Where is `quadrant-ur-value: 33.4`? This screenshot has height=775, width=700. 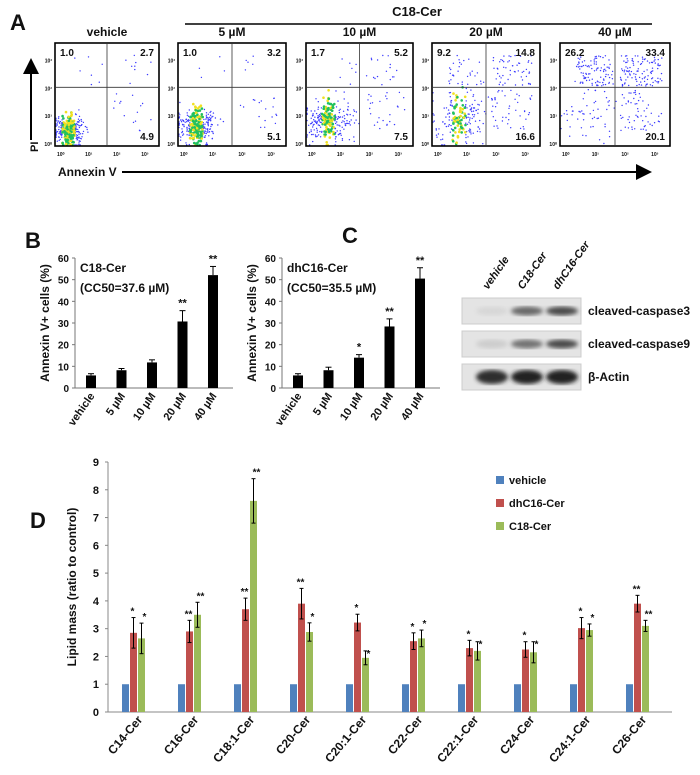 quadrant-ur-value: 33.4 is located at coordinates (656, 53).